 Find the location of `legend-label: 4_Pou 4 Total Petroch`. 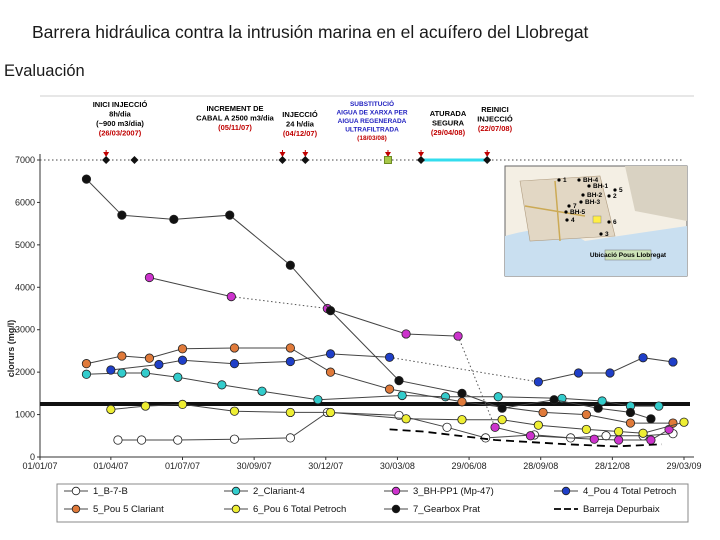

legend-label: 4_Pou 4 Total Petroch is located at coordinates (629, 491).